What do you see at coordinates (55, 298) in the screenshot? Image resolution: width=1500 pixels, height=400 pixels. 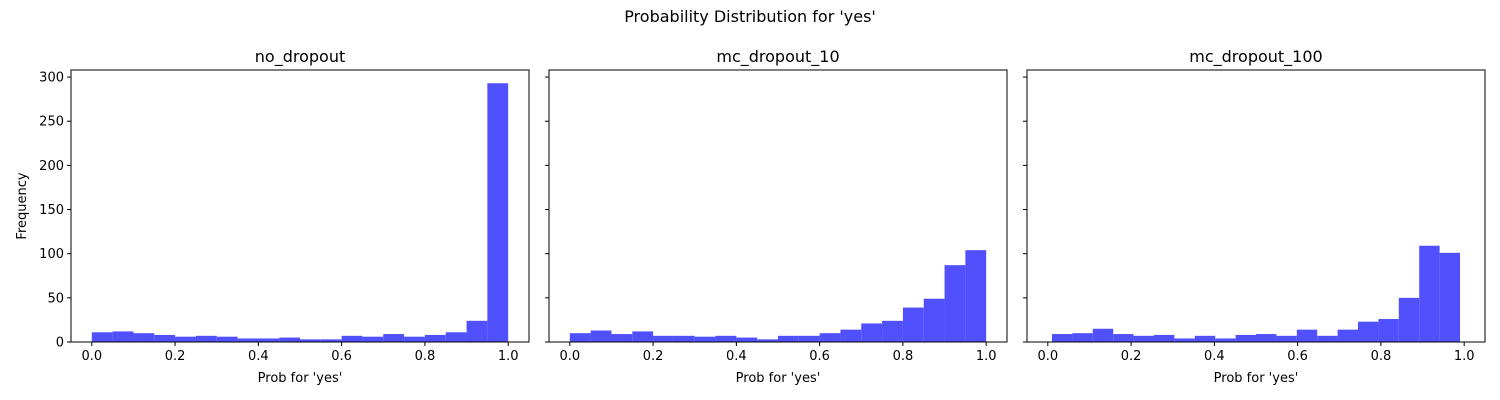 I see `y-tick-label: 50` at bounding box center [55, 298].